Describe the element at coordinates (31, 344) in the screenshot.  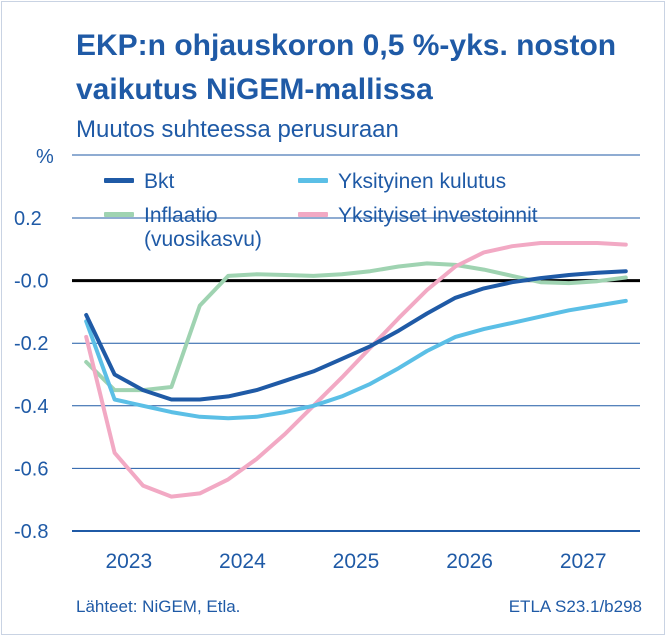
I see `y-tick-label: -0.2` at that location.